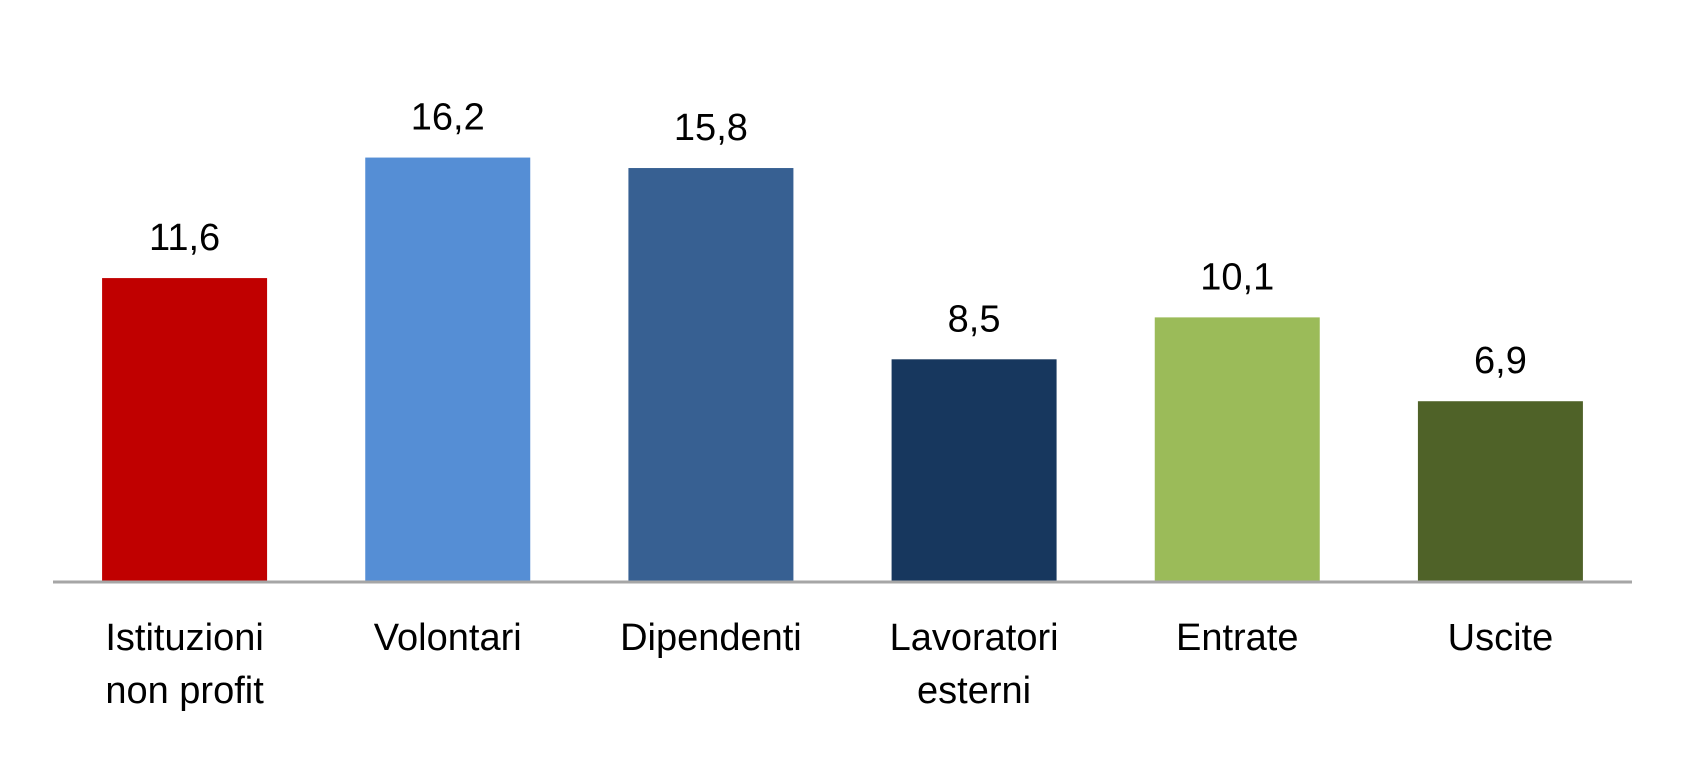  Describe the element at coordinates (974, 691) in the screenshot. I see `category-label-line: esterni` at that location.